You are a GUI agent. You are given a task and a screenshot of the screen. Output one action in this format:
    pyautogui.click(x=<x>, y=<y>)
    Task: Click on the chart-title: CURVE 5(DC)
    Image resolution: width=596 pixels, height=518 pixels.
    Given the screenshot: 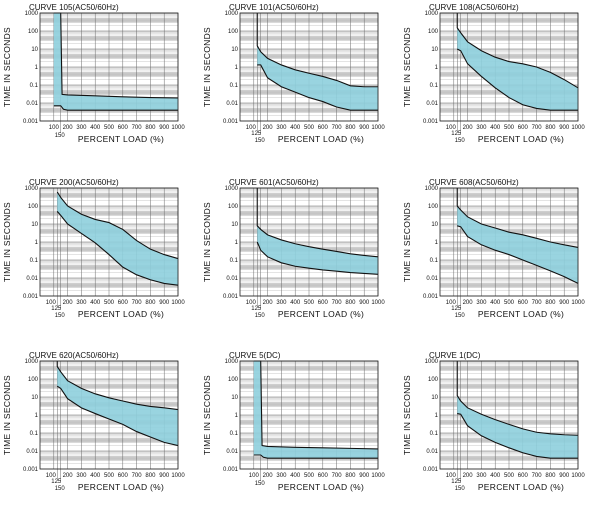 What is the action you would take?
    pyautogui.click(x=255, y=355)
    